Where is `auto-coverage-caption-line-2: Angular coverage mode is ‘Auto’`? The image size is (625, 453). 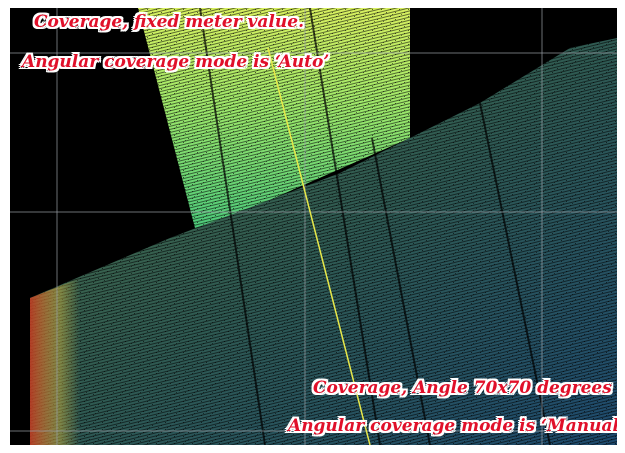
auto-coverage-caption-line-2: Angular coverage mode is ‘Auto’ is located at coordinates (176, 62).